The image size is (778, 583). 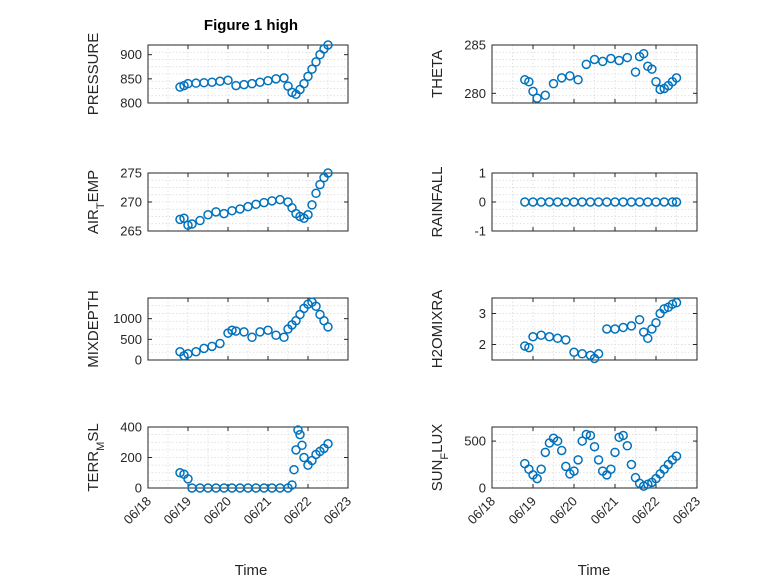 What do you see at coordinates (131, 103) in the screenshot?
I see `y-tick-label: 800` at bounding box center [131, 103].